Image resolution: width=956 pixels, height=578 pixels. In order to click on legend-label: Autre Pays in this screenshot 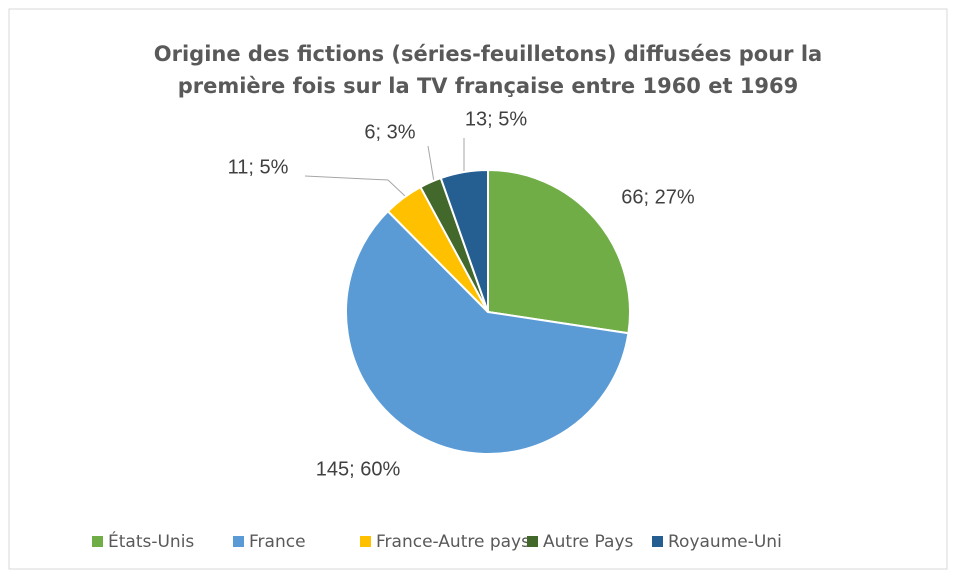, I will do `click(588, 542)`.